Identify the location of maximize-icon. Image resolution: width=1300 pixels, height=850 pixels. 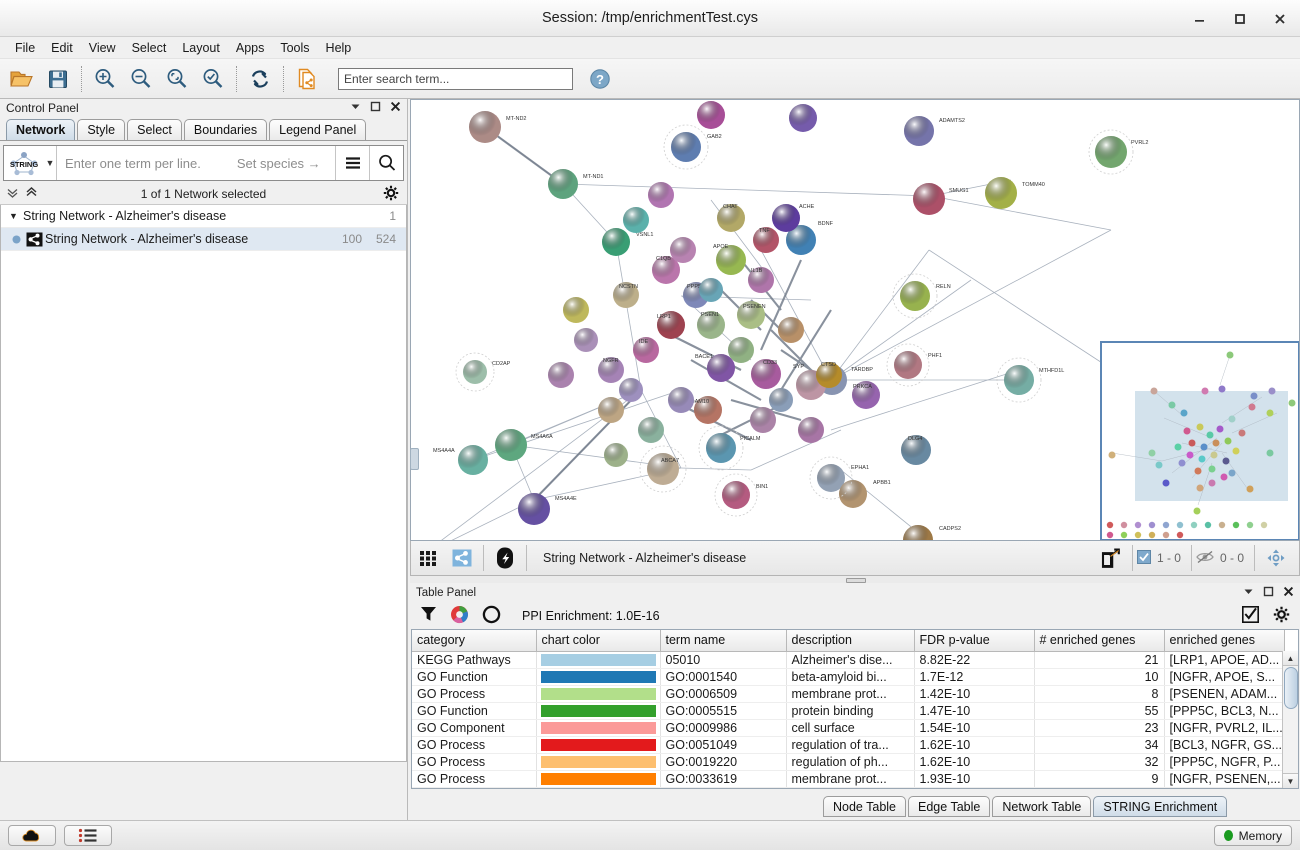
(1239, 19).